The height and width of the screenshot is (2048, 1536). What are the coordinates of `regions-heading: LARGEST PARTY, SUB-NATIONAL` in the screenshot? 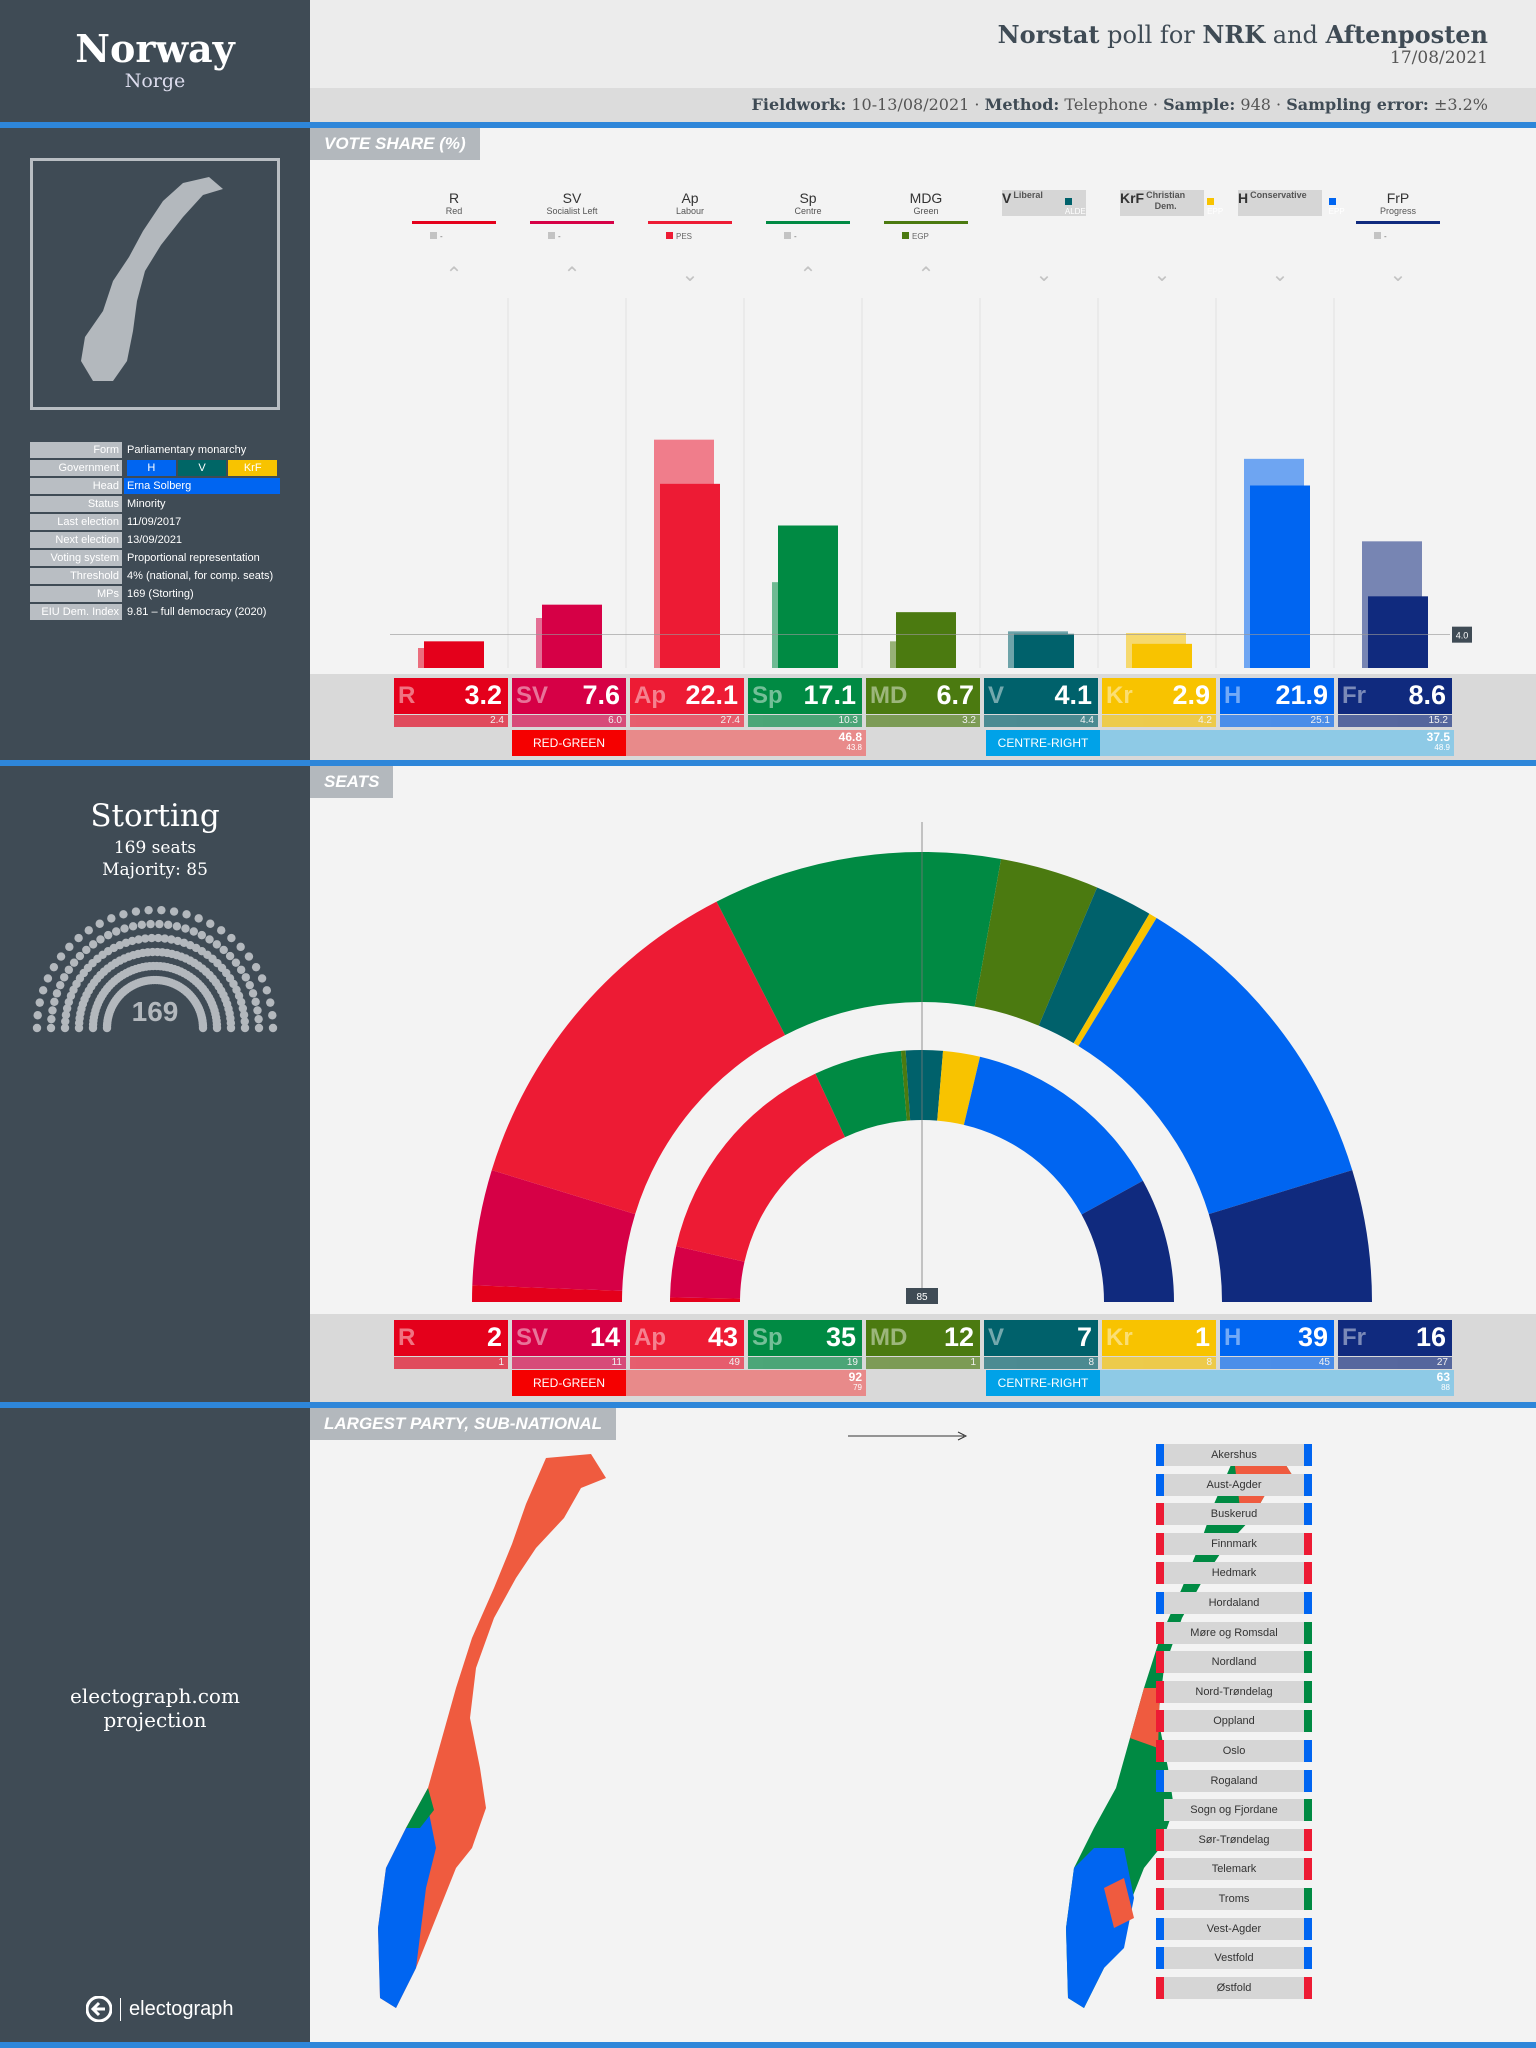 It's located at (463, 1424).